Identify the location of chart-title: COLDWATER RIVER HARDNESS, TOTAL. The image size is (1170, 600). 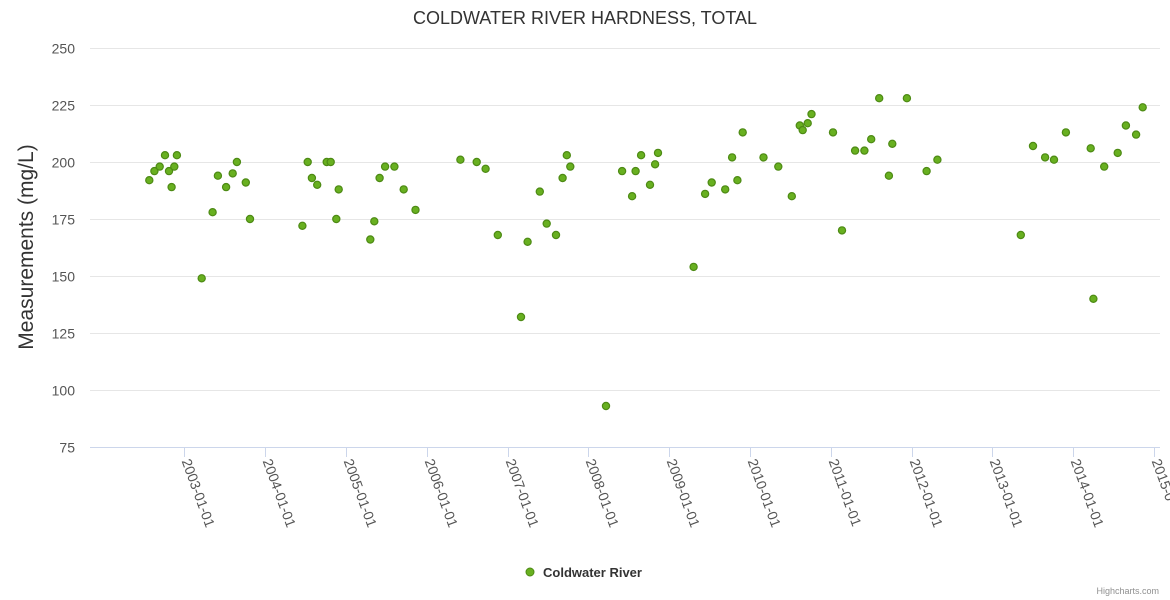
(585, 18).